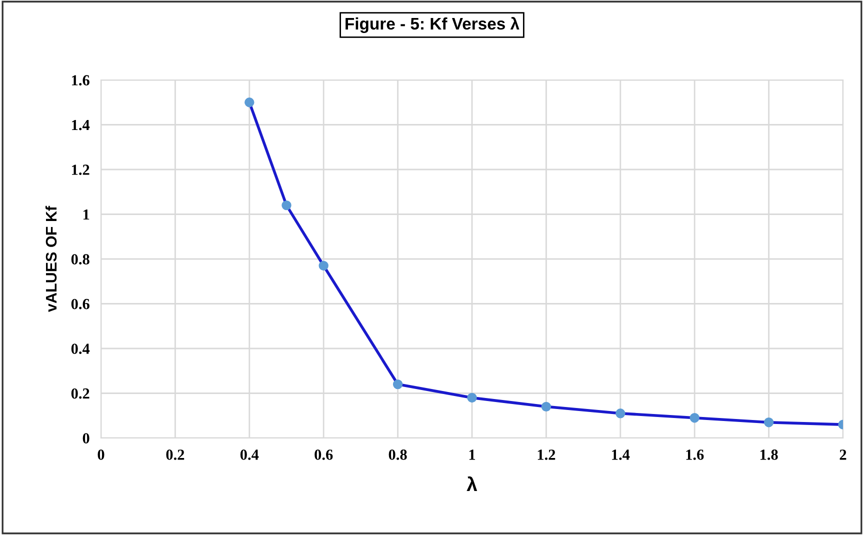  Describe the element at coordinates (323, 455) in the screenshot. I see `x-tick-label: 0.6` at that location.